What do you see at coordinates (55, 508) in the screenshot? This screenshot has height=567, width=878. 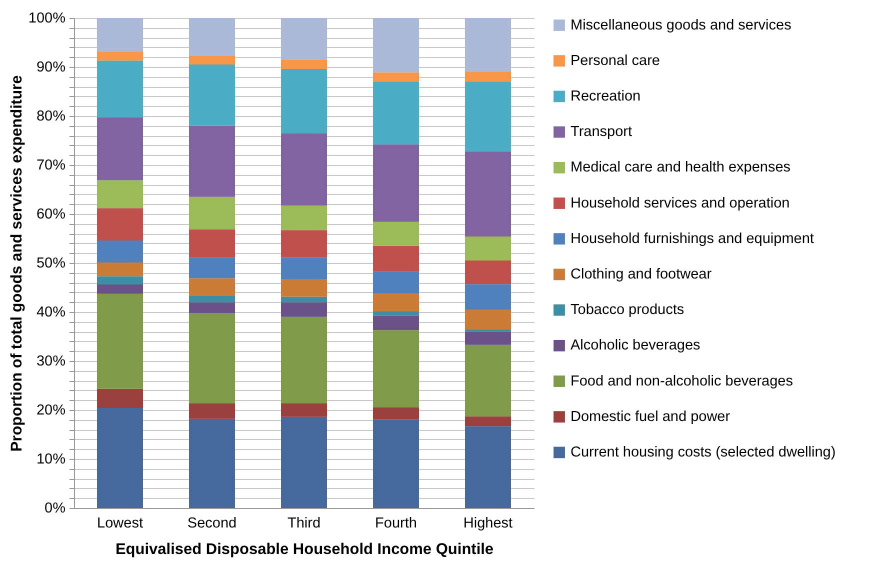 I see `y-tick-label: 0%` at bounding box center [55, 508].